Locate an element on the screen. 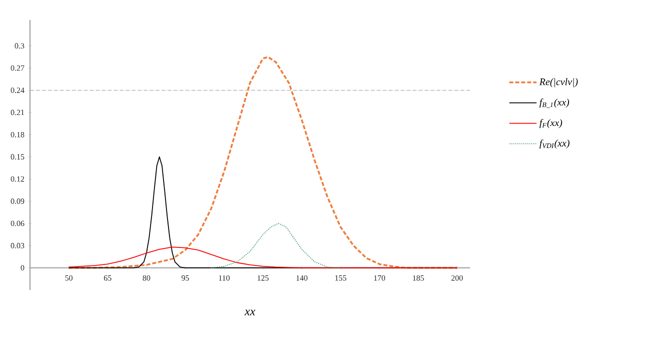 Image resolution: width=656 pixels, height=356 pixels. legend-label: f$_{VDI}$(xx) is located at coordinates (555, 144).